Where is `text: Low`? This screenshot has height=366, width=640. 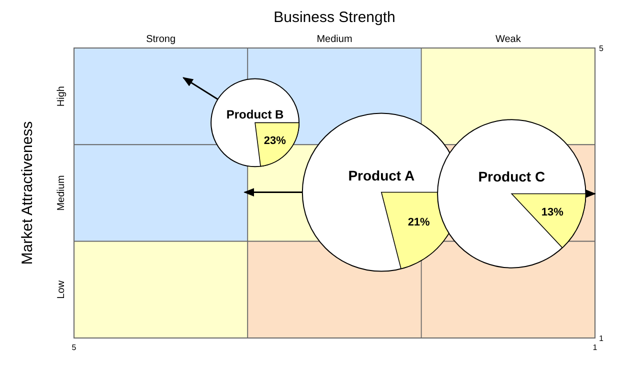 text: Low is located at coordinates (61, 289).